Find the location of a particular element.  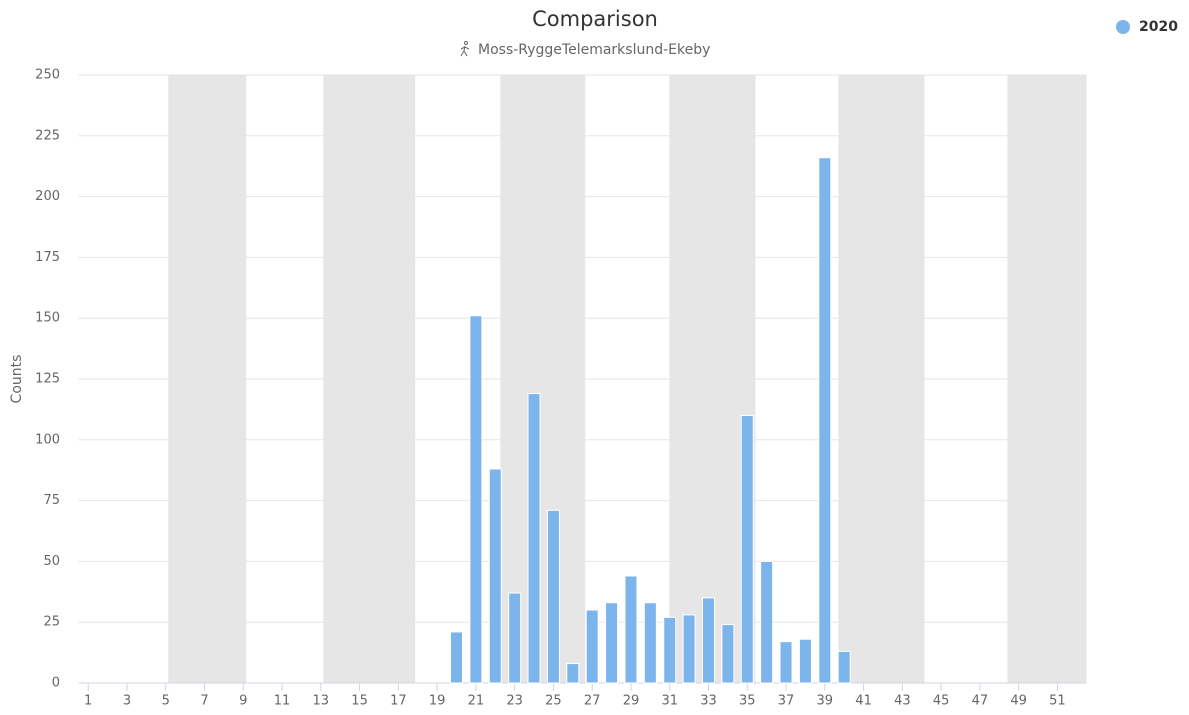

x-tick-label: 9 is located at coordinates (243, 701).